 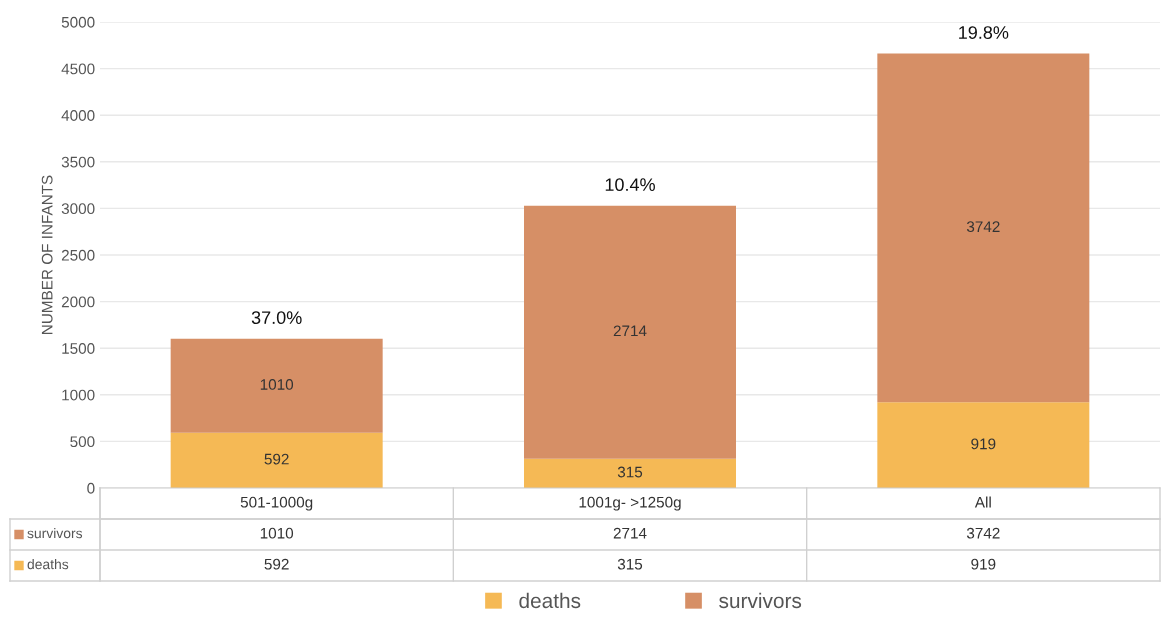 I want to click on y-tick-label: 1000, so click(x=78, y=395).